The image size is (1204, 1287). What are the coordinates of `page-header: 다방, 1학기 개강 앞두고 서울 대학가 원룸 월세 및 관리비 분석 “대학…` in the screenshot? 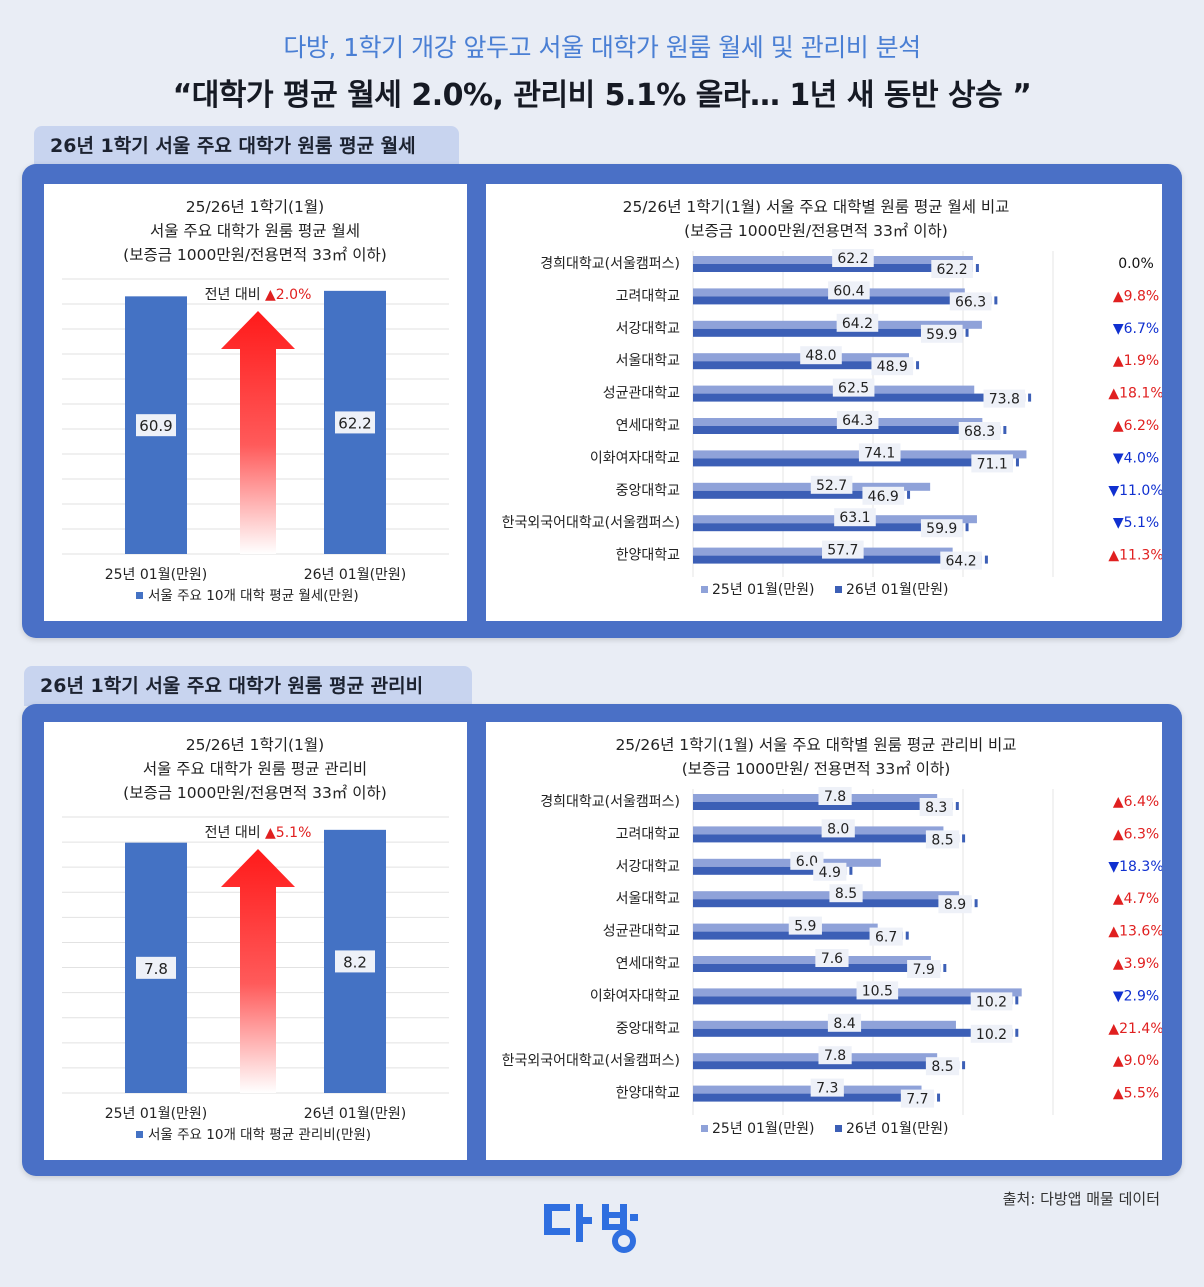 It's located at (602, 71).